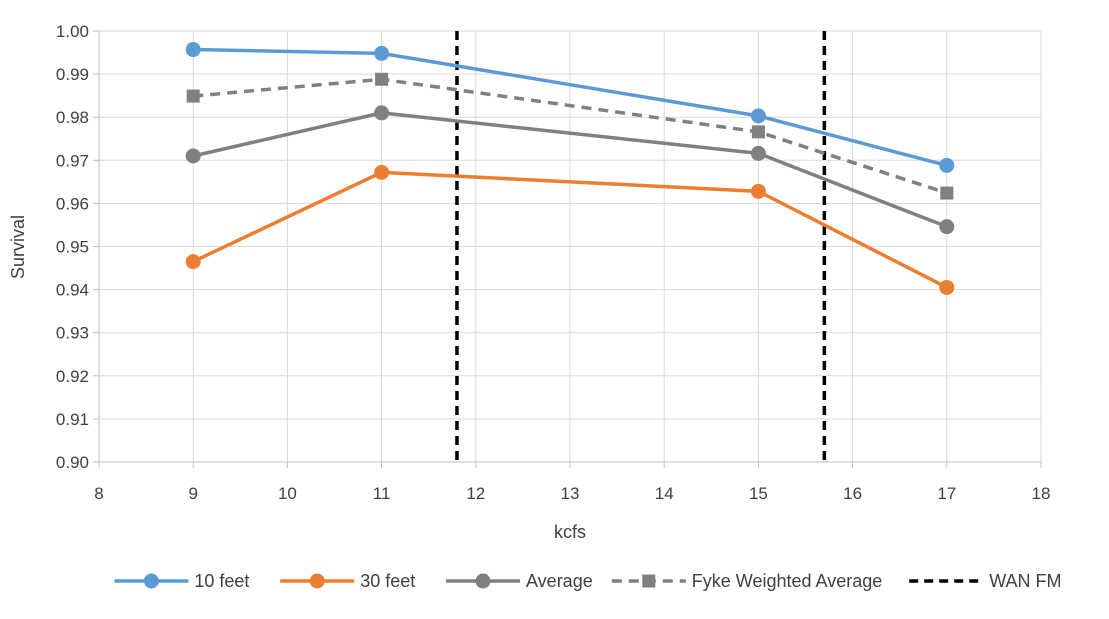 The image size is (1109, 619). What do you see at coordinates (72, 31) in the screenshot?
I see `y-tick-label: 1.00` at bounding box center [72, 31].